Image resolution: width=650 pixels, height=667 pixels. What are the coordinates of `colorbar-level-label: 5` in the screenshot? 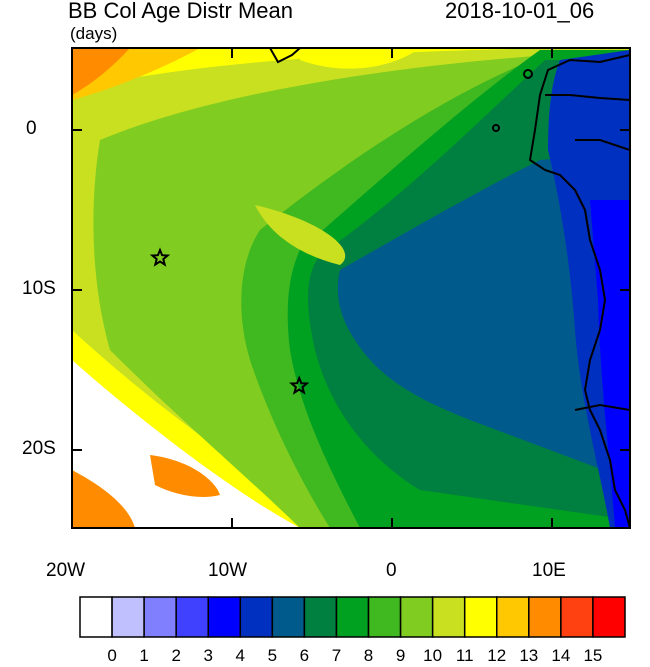 It's located at (272, 655).